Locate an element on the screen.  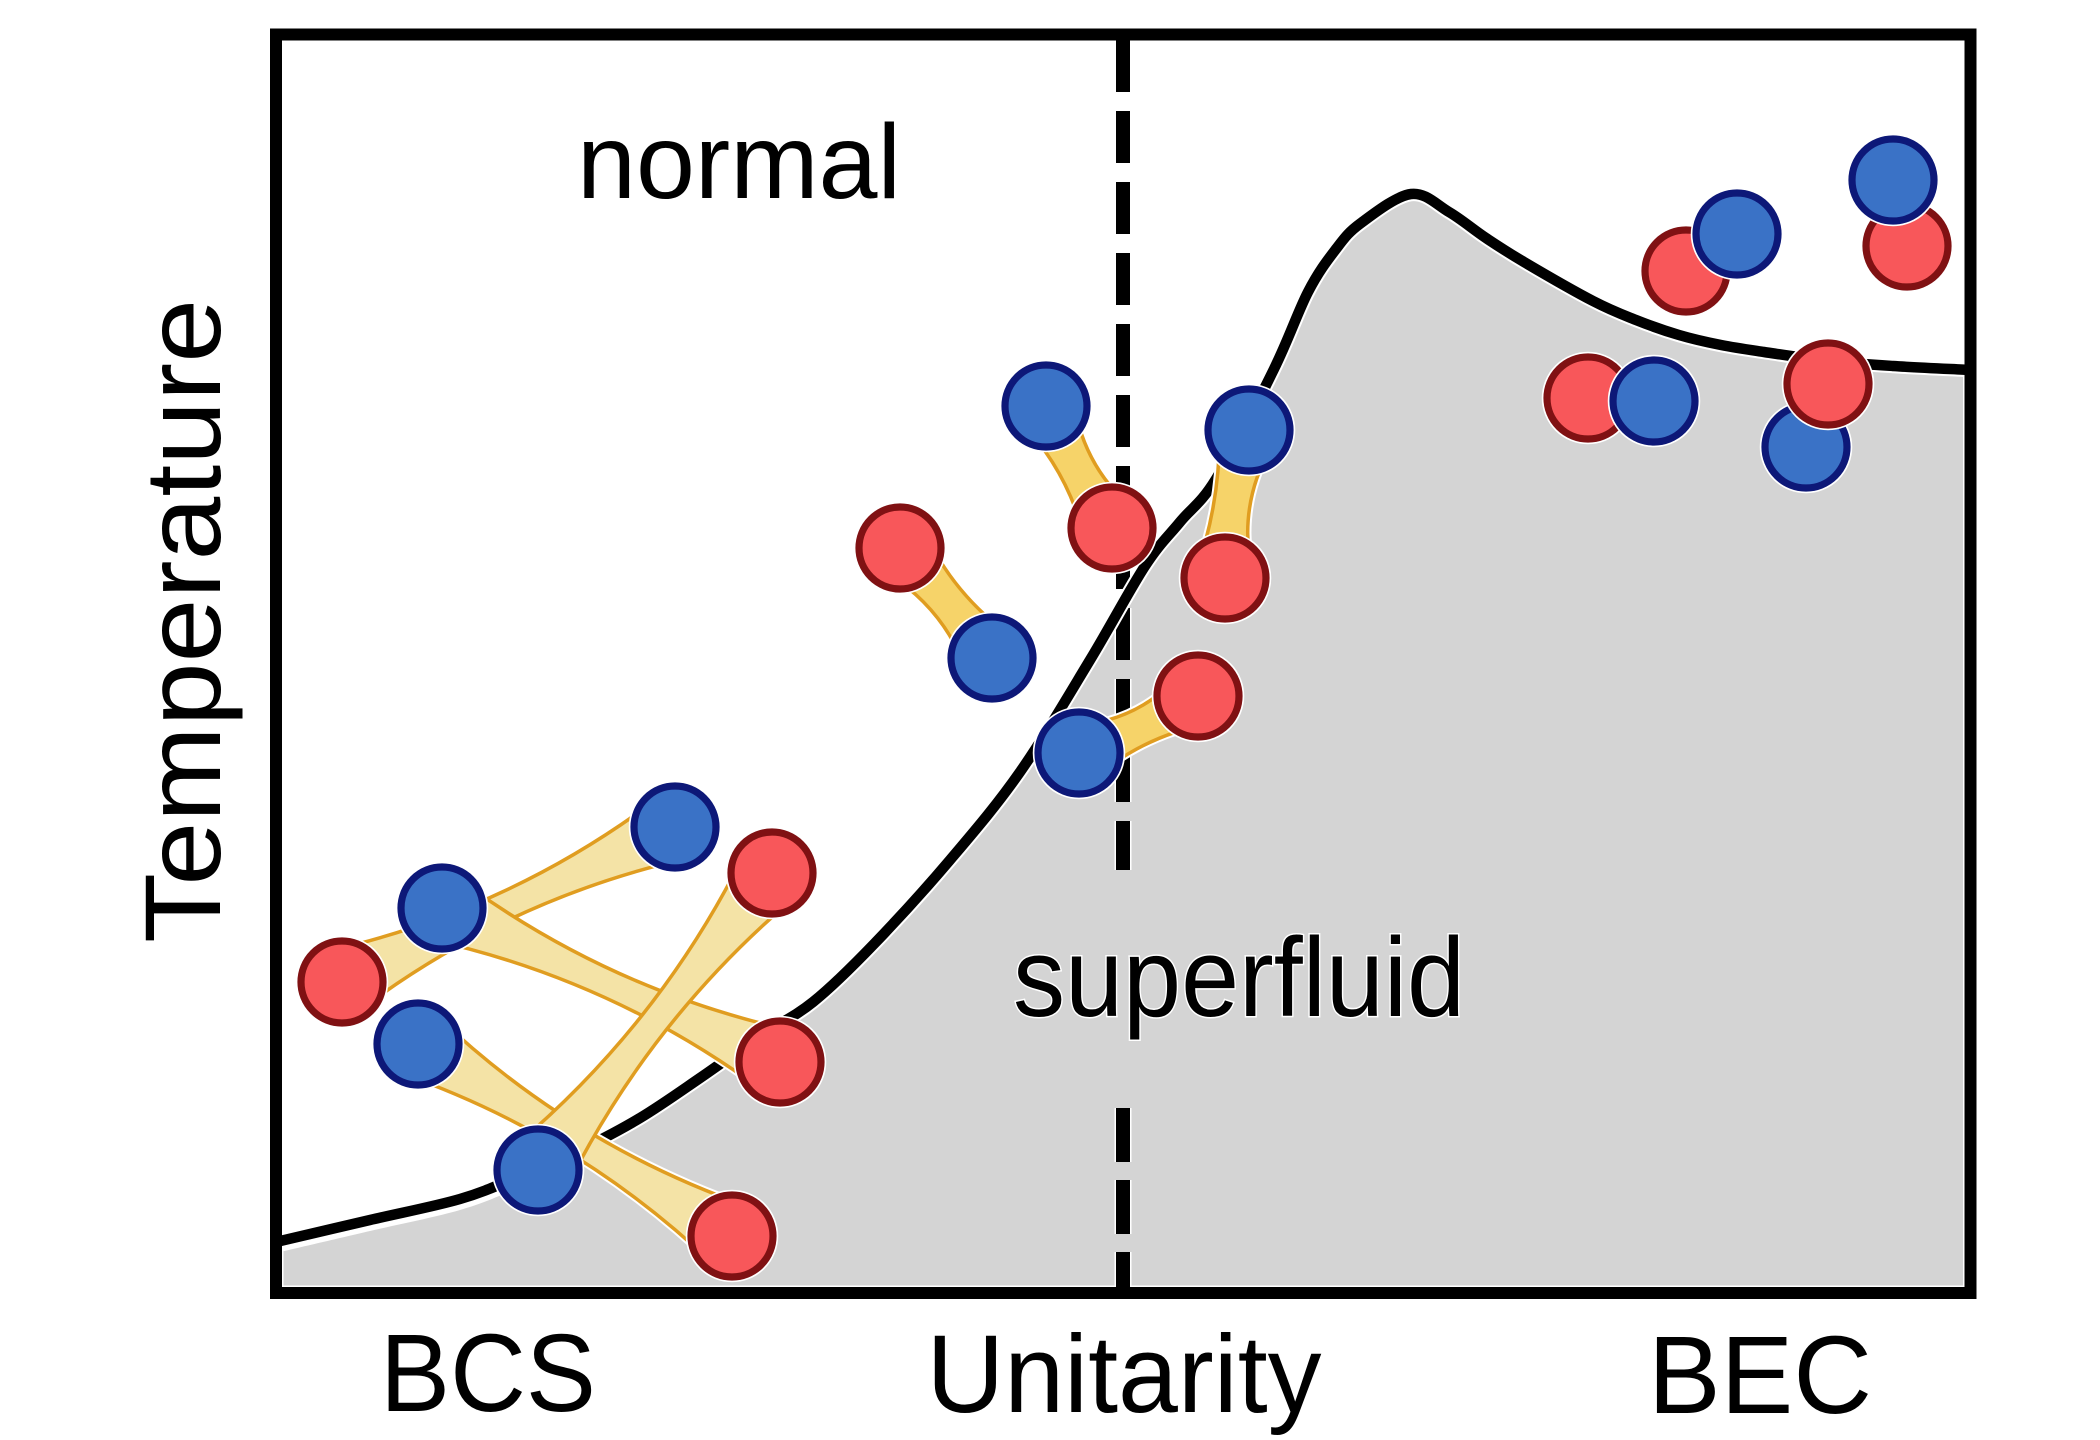
svg-text: superfluid is located at coordinates (1239, 977).